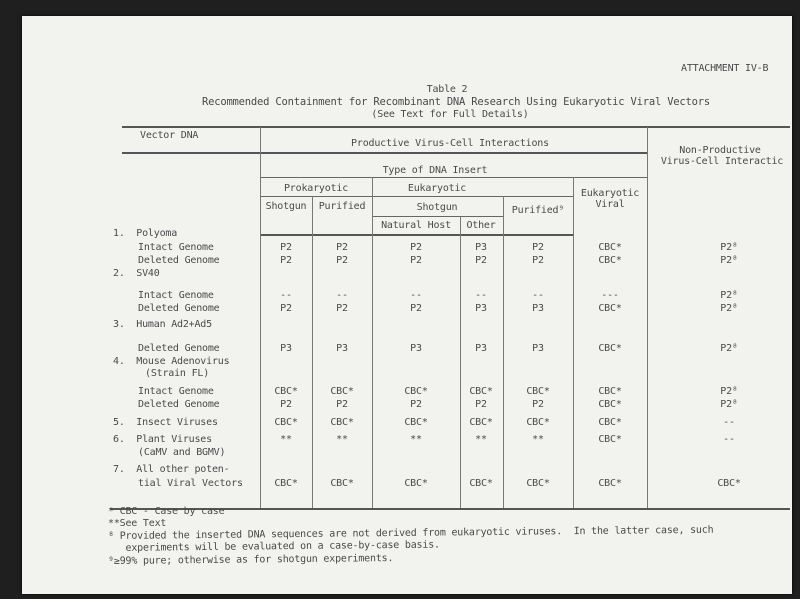  What do you see at coordinates (162, 324) in the screenshot?
I see `row-label: 3. Human Ad2+Ad5` at bounding box center [162, 324].